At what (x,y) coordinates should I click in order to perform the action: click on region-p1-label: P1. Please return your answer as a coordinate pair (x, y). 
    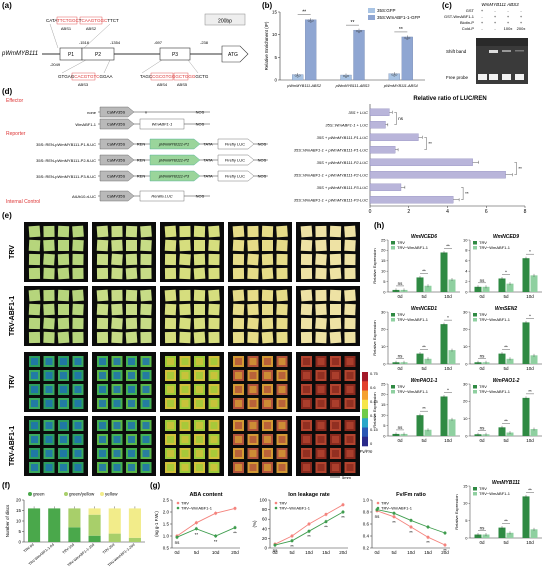
    Looking at the image, I should click on (71, 55).